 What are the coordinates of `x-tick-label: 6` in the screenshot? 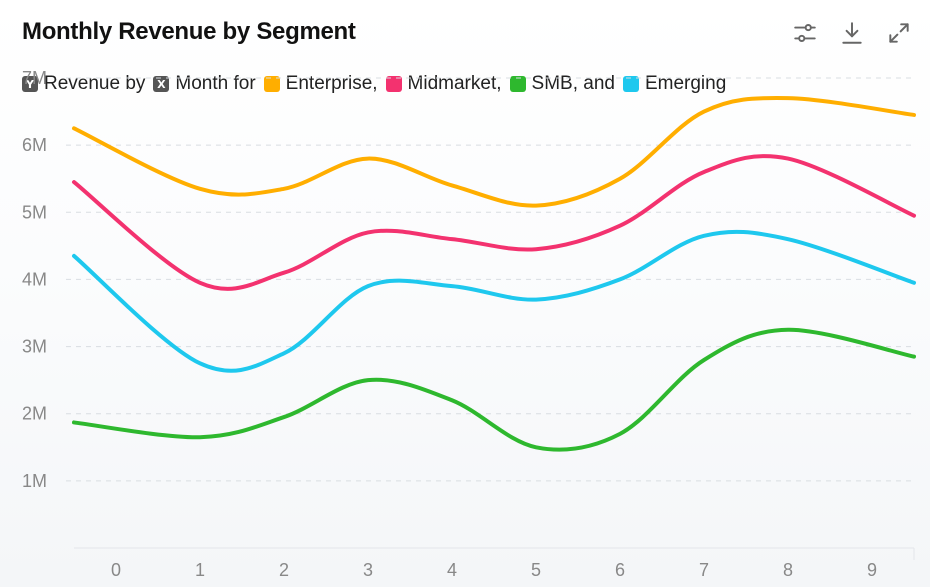 It's located at (620, 570).